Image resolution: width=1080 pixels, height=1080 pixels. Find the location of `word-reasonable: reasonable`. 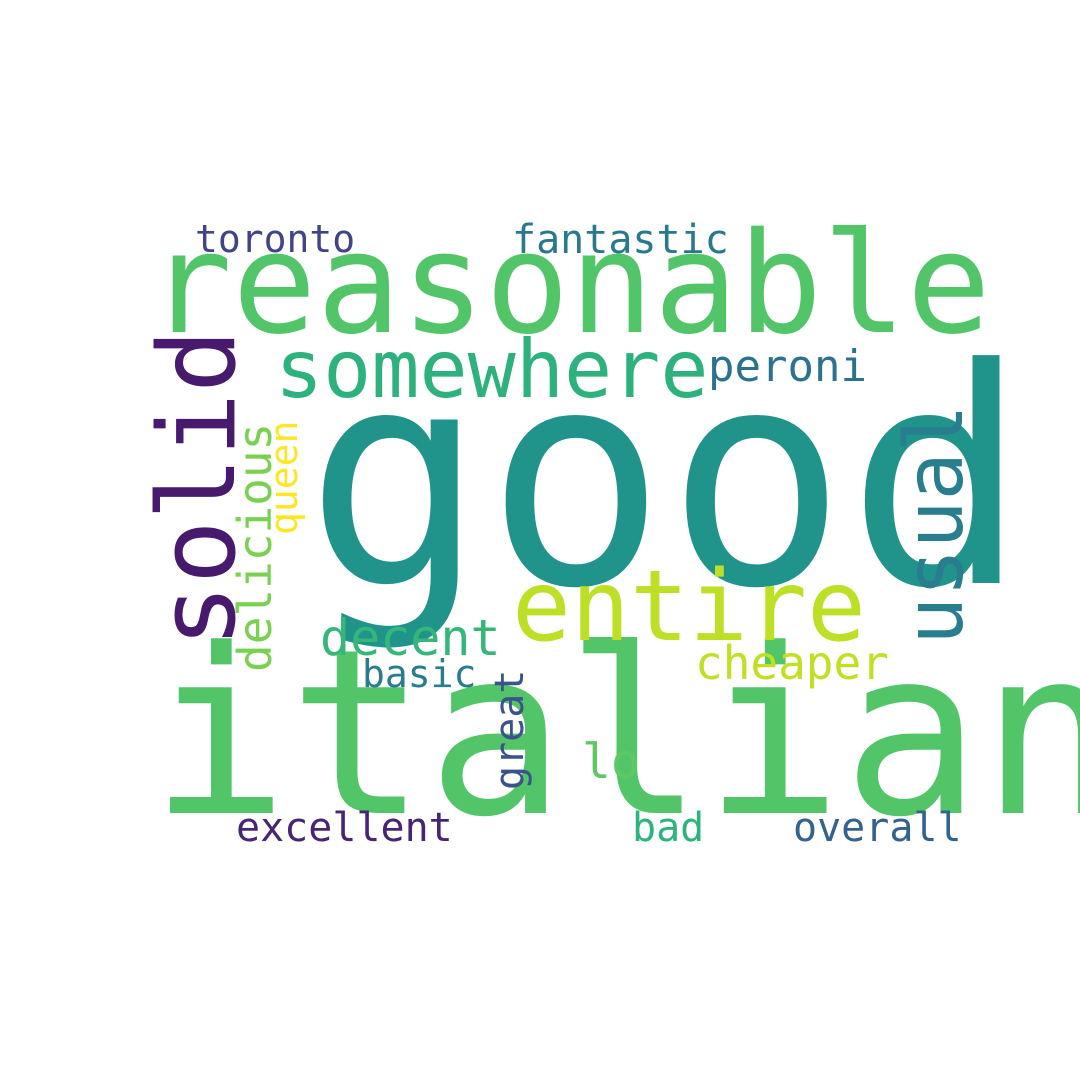

word-reasonable: reasonable is located at coordinates (569, 284).